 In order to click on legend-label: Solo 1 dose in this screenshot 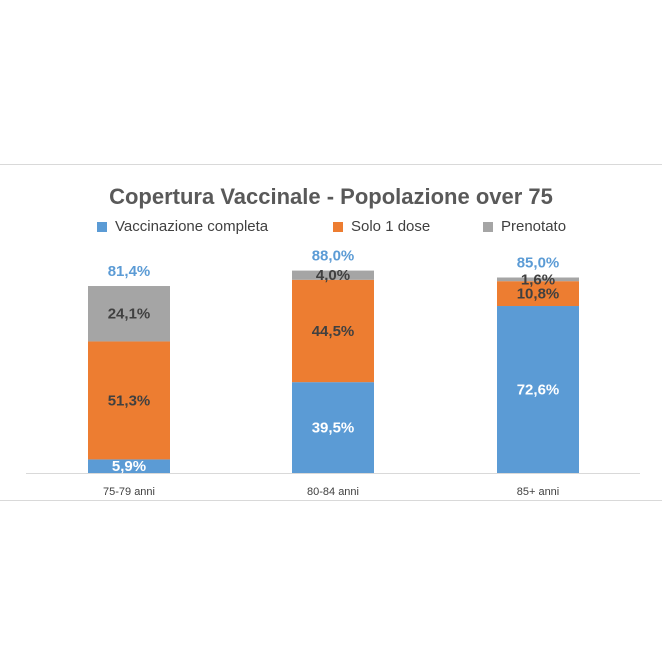, I will do `click(391, 226)`.